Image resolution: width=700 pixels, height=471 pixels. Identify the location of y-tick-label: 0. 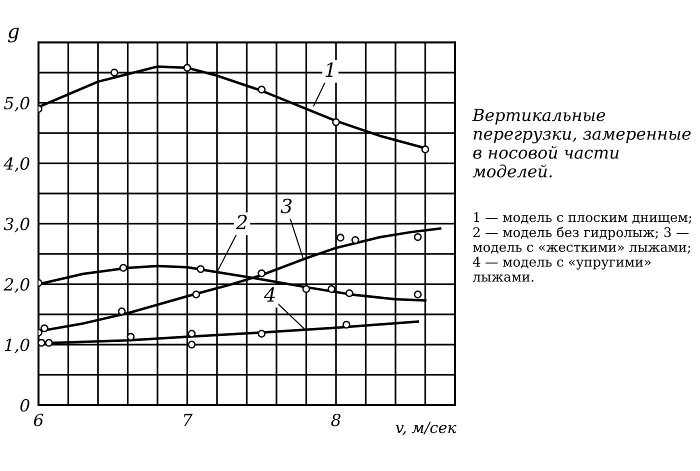
(25, 405).